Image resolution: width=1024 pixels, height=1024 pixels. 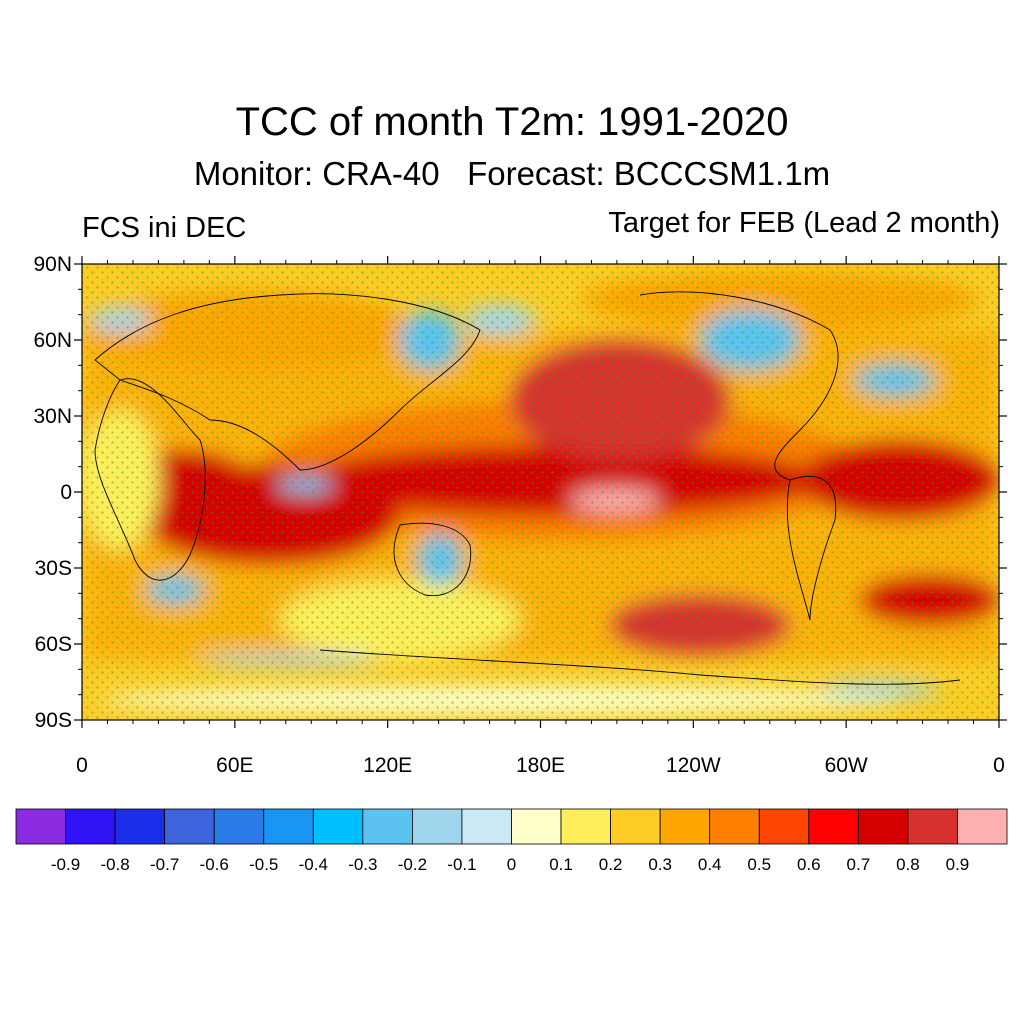 What do you see at coordinates (53, 644) in the screenshot?
I see `lat-label: 60S` at bounding box center [53, 644].